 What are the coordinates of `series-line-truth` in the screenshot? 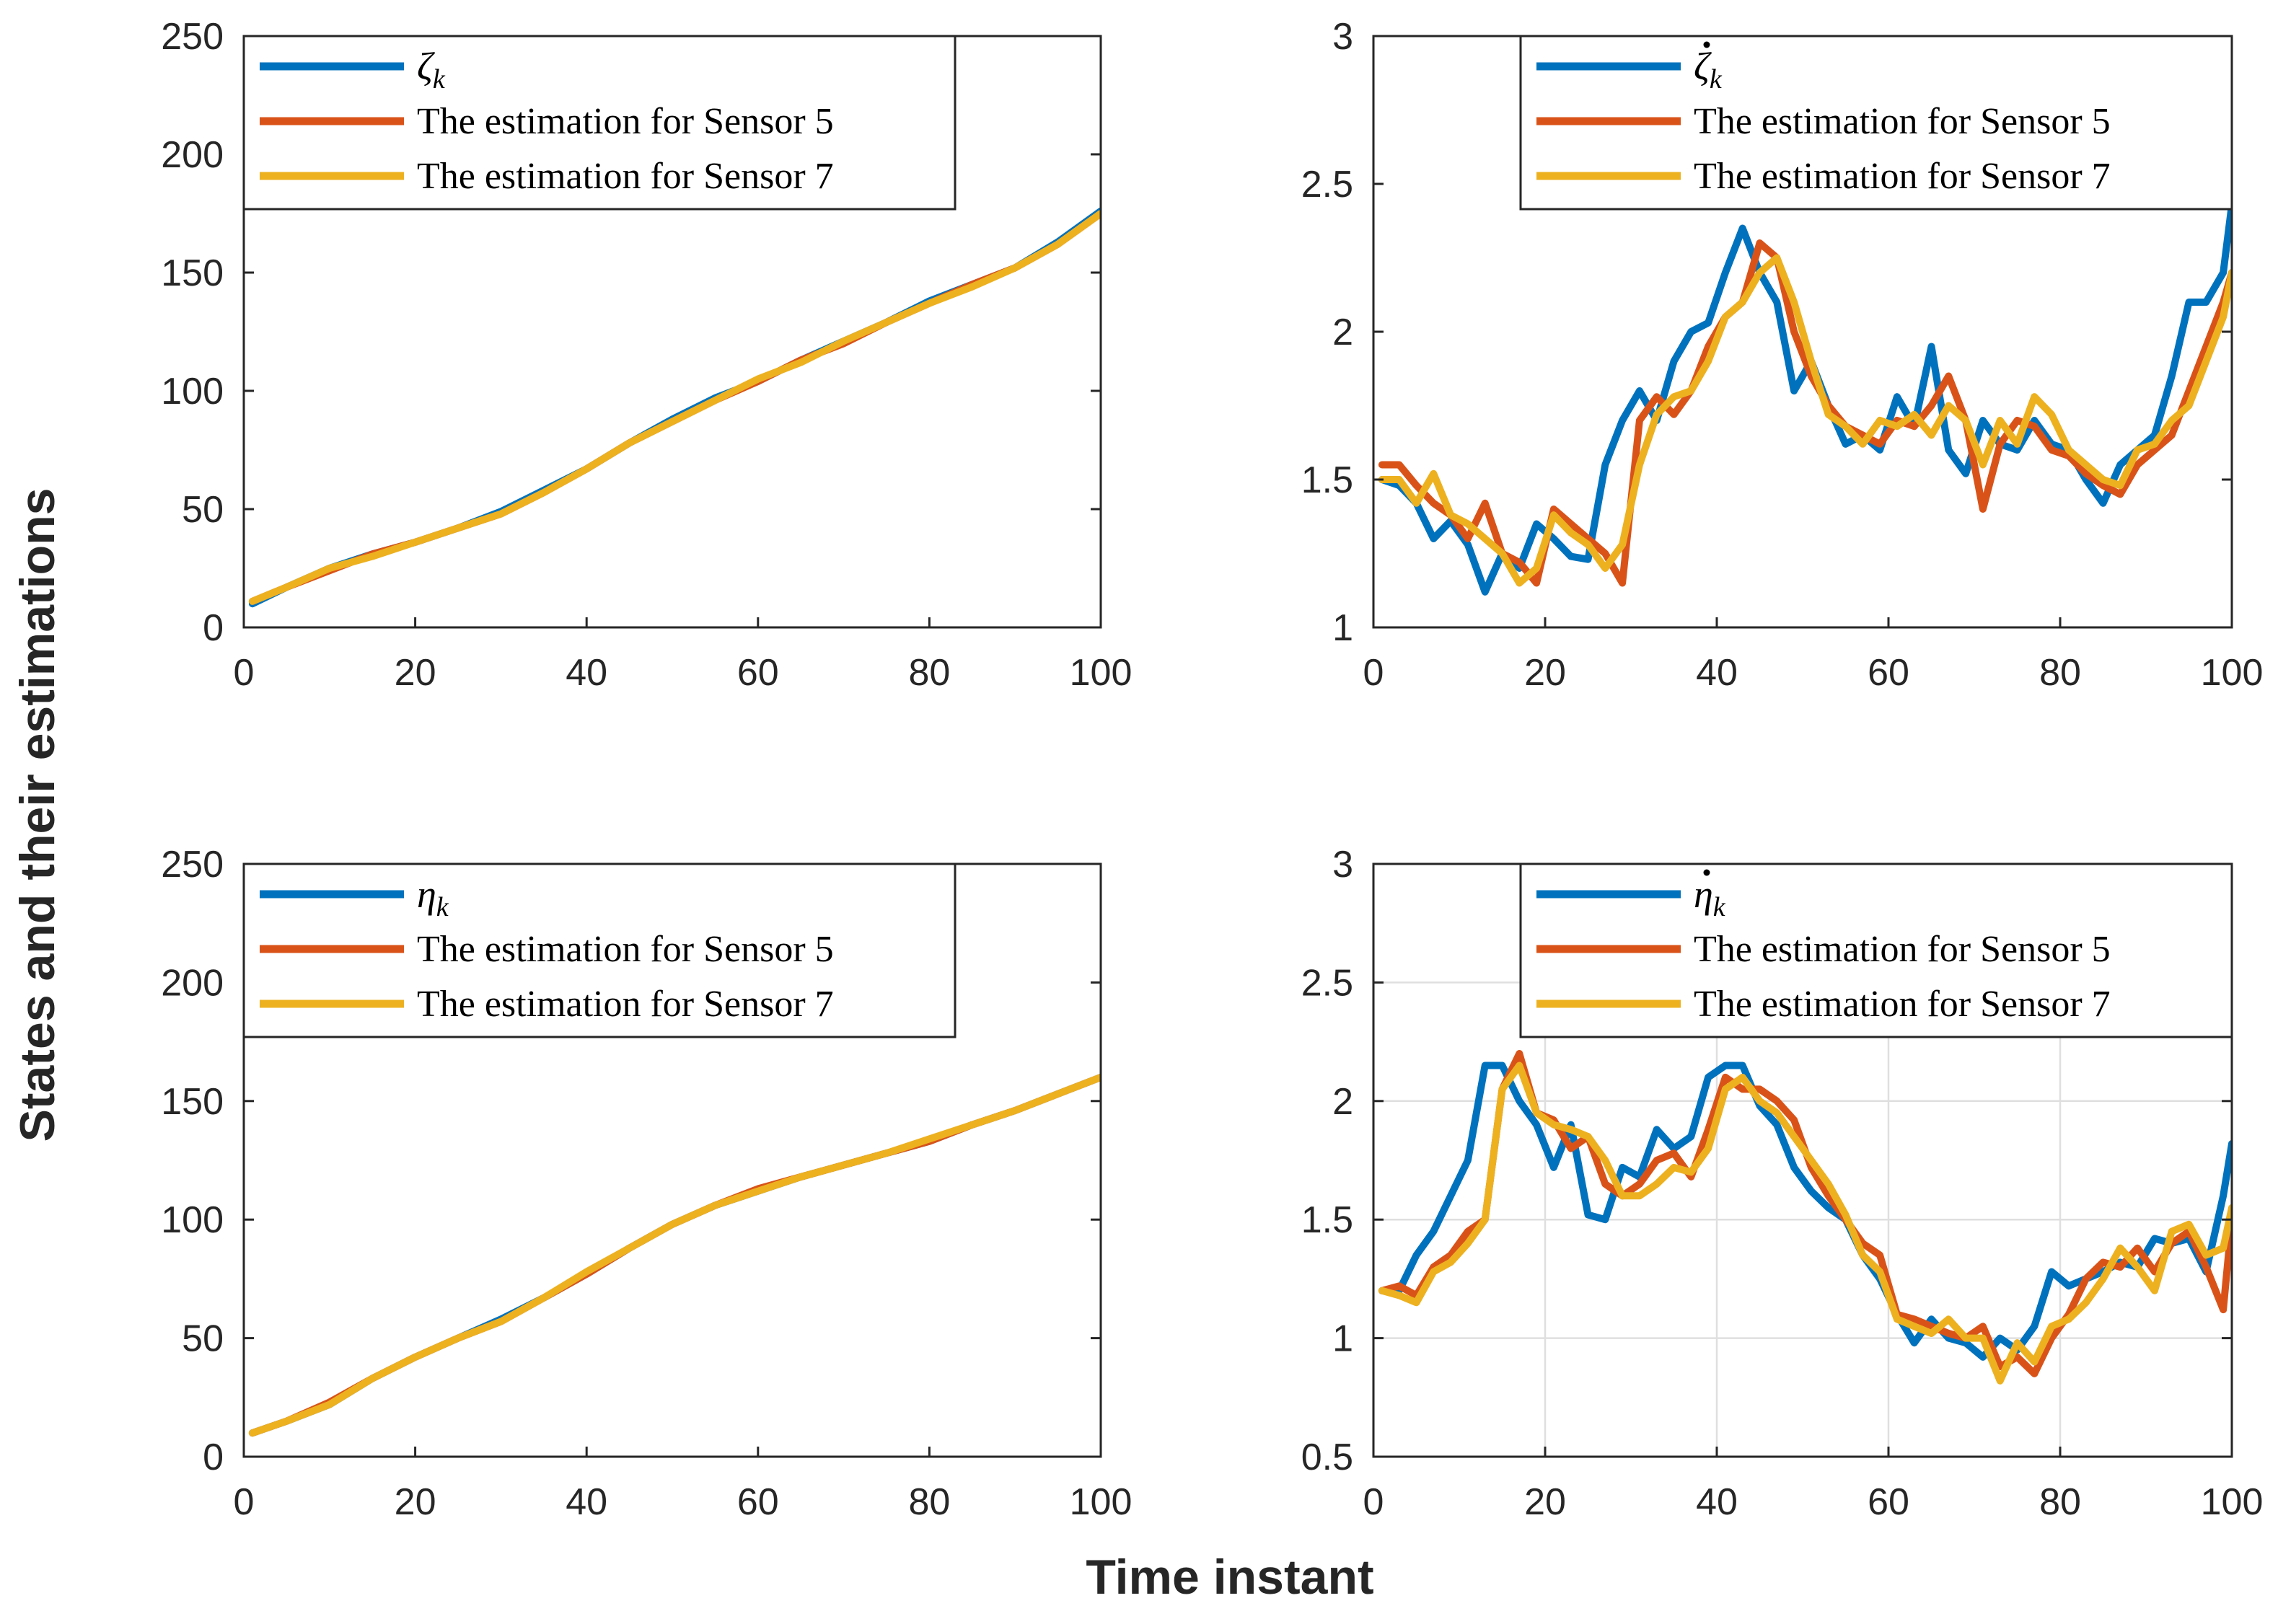 It's located at (1805, 1212).